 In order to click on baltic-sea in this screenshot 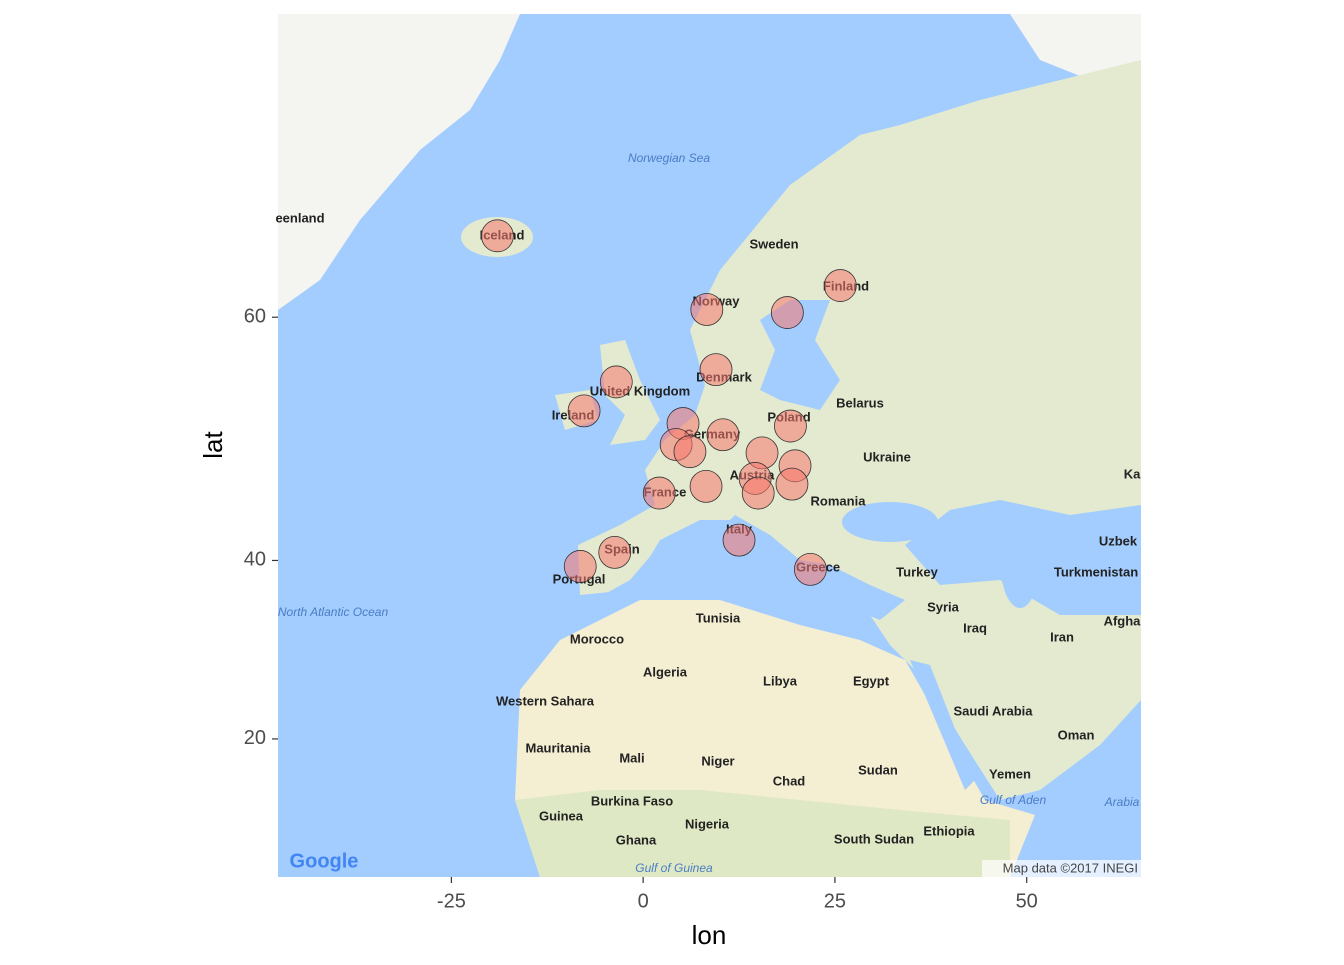, I will do `click(800, 355)`.